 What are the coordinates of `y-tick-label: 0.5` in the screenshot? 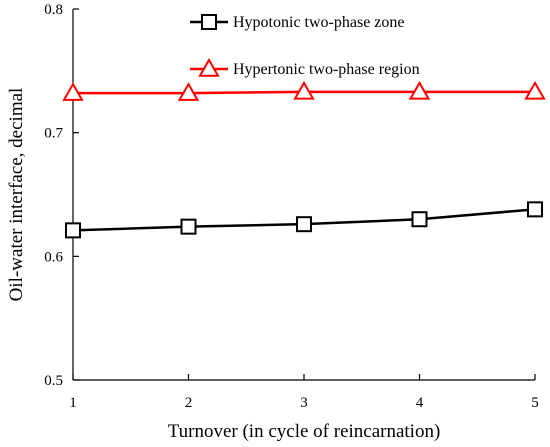 It's located at (53, 381).